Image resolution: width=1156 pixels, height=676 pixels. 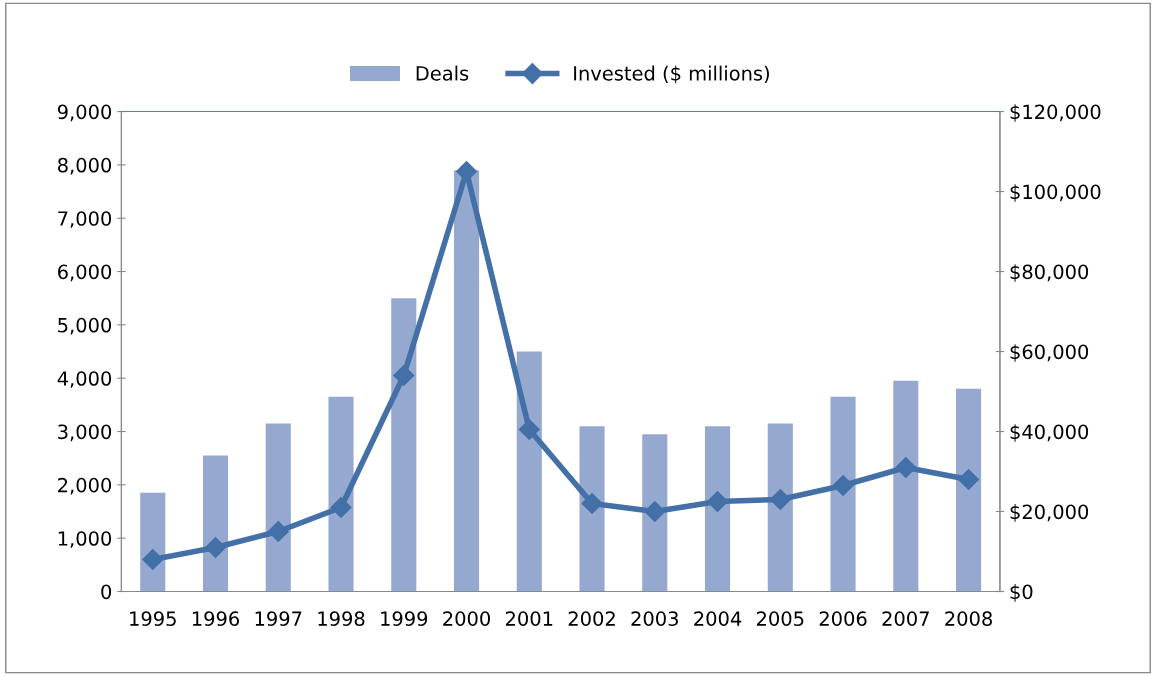 What do you see at coordinates (1055, 113) in the screenshot?
I see `y2-tick-label: $120,000` at bounding box center [1055, 113].